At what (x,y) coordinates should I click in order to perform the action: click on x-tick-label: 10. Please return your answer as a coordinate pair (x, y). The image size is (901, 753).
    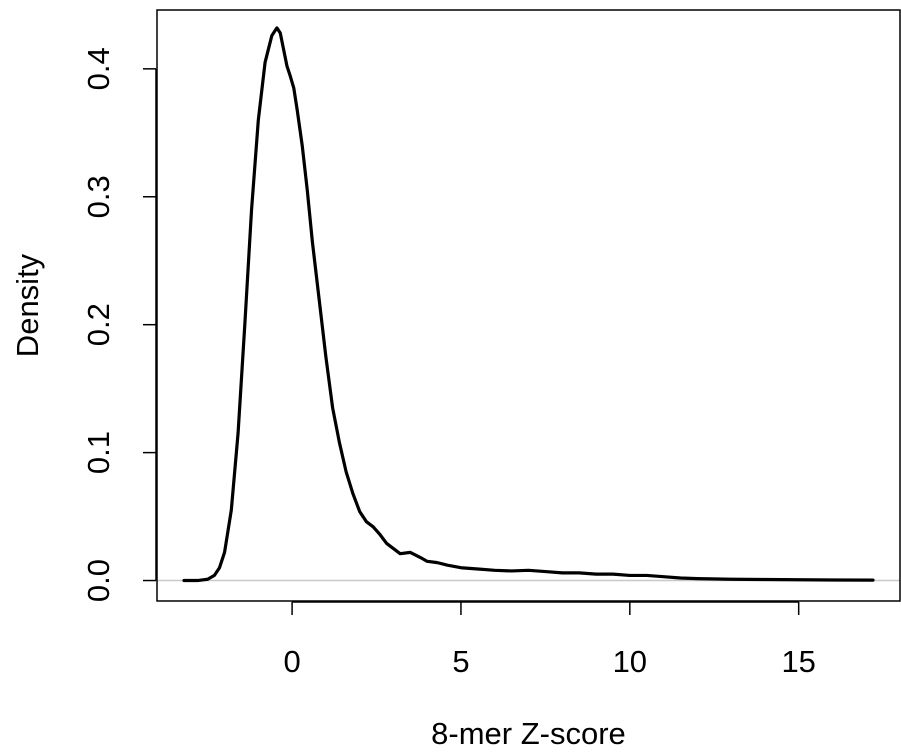
    Looking at the image, I should click on (630, 661).